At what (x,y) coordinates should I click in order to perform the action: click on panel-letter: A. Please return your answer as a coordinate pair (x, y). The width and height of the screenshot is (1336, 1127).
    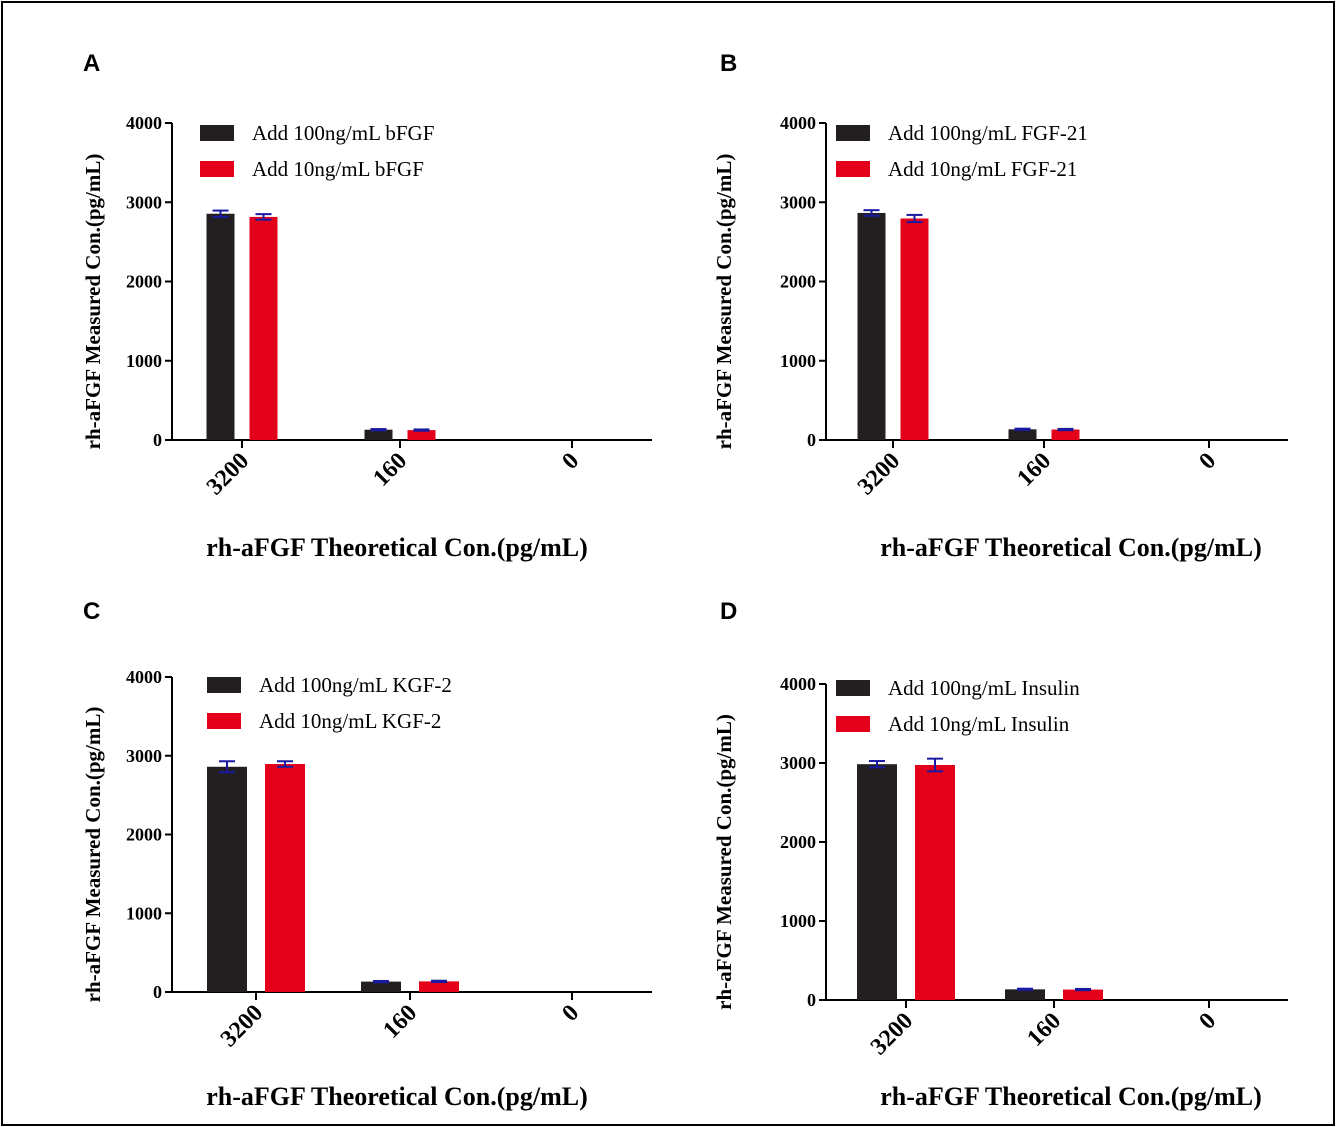
    Looking at the image, I should click on (92, 63).